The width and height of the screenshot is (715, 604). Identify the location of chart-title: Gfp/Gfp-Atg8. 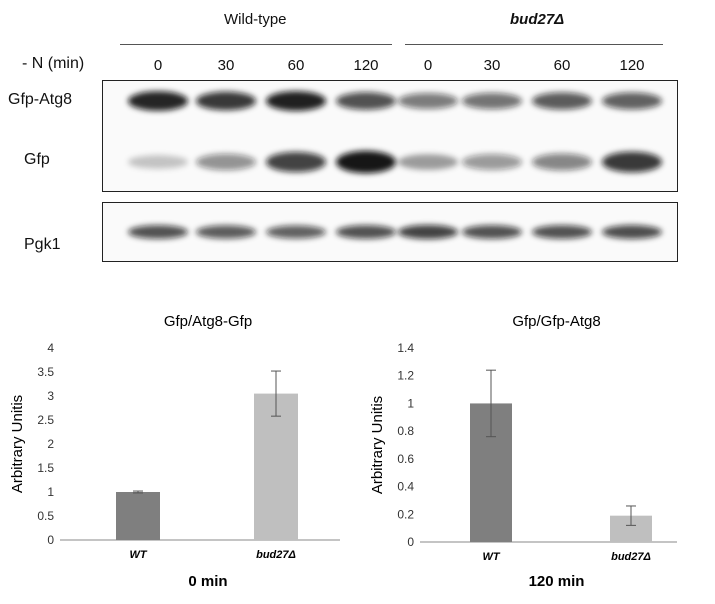
(556, 321).